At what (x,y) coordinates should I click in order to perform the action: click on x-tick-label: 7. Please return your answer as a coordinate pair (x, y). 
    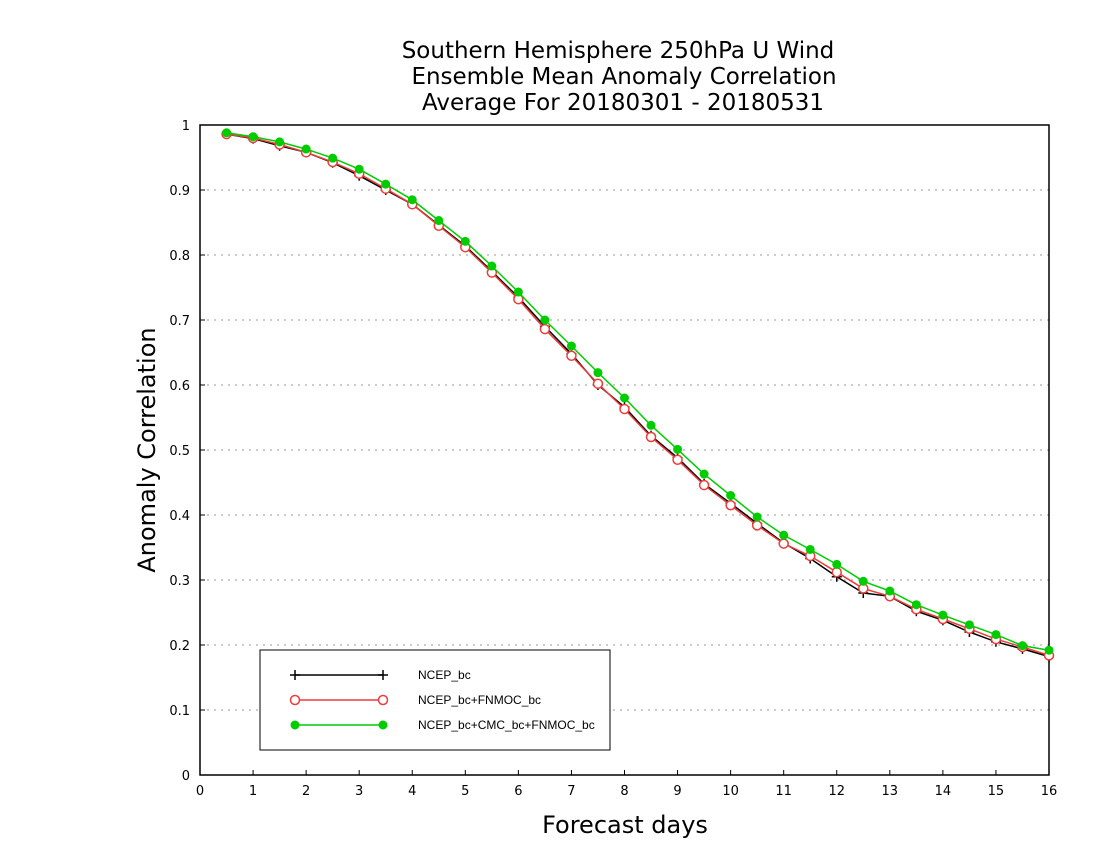
    Looking at the image, I should click on (571, 791).